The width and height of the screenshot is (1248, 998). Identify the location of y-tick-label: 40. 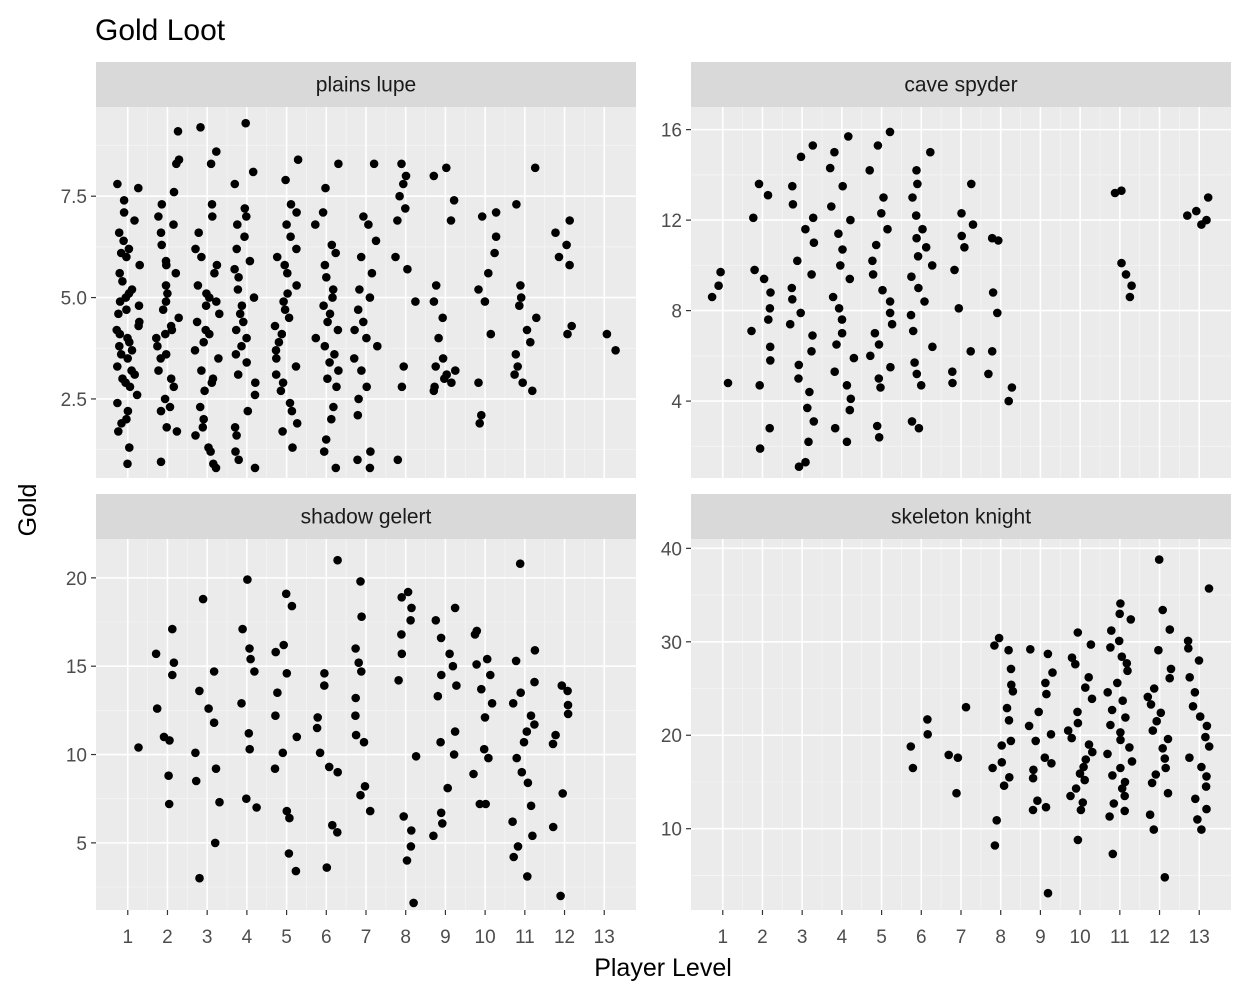
(671, 549).